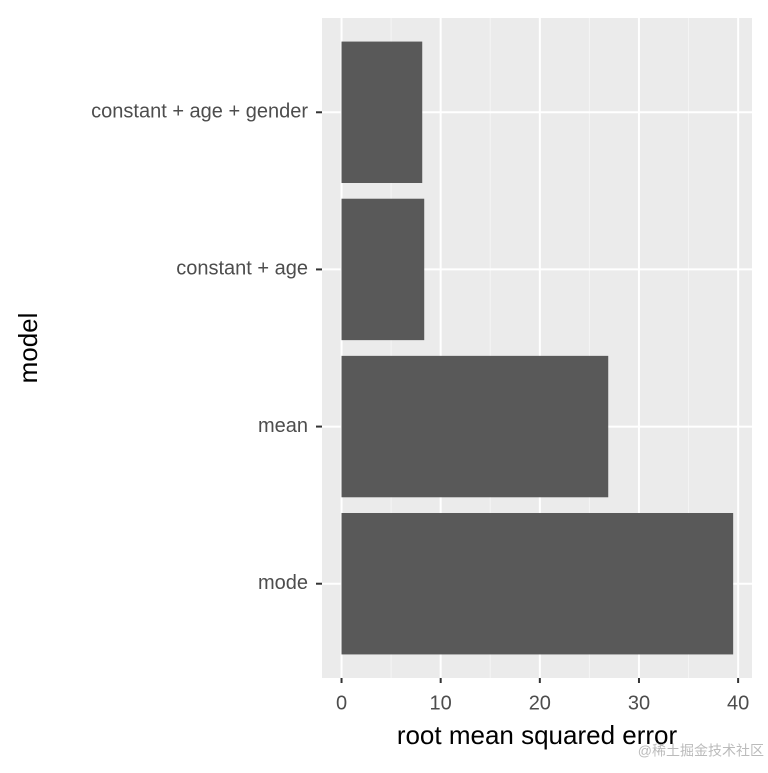 This screenshot has width=768, height=773. What do you see at coordinates (242, 269) in the screenshot?
I see `y-tick-label: constant + age` at bounding box center [242, 269].